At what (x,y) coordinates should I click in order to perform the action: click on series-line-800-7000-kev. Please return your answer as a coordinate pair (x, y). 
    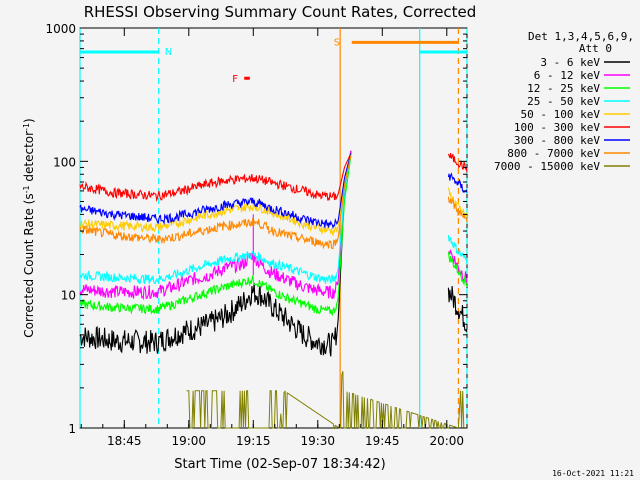
    Looking at the image, I should click on (273, 202).